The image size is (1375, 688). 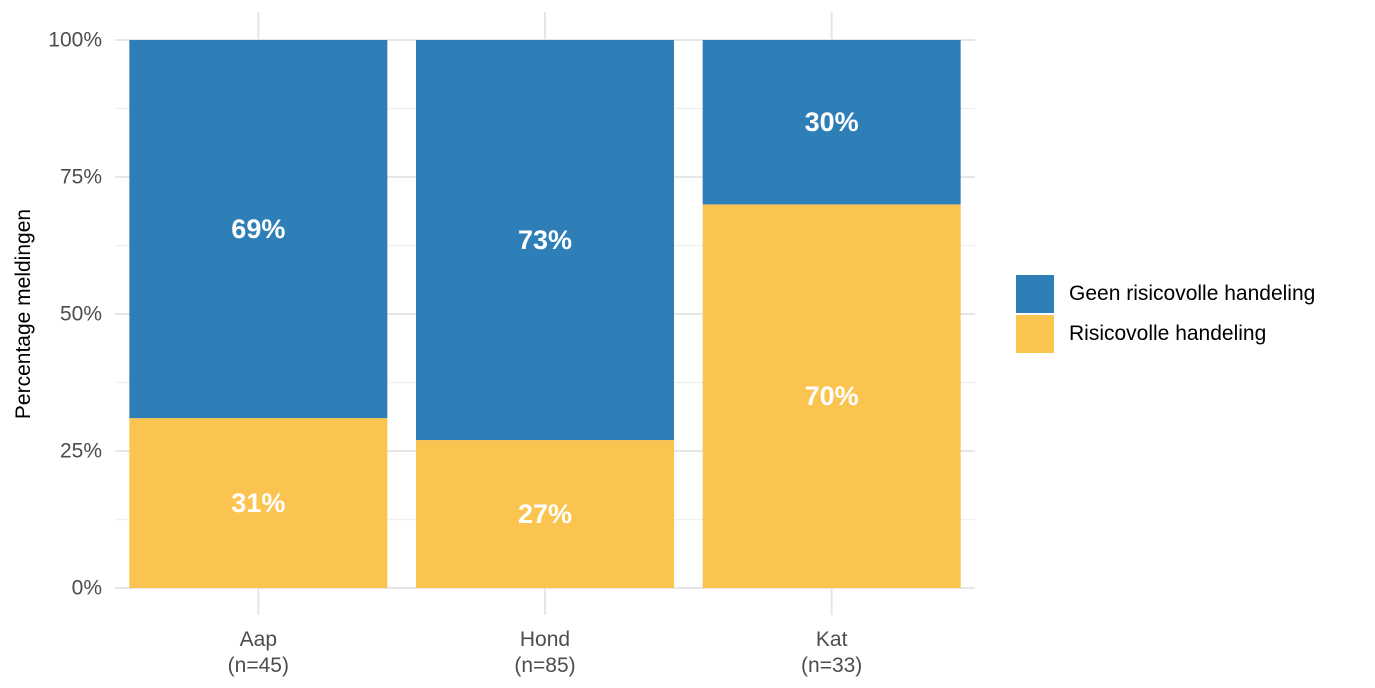 I want to click on legend-label-risicovolle: Risicovolle handeling, so click(x=1168, y=333).